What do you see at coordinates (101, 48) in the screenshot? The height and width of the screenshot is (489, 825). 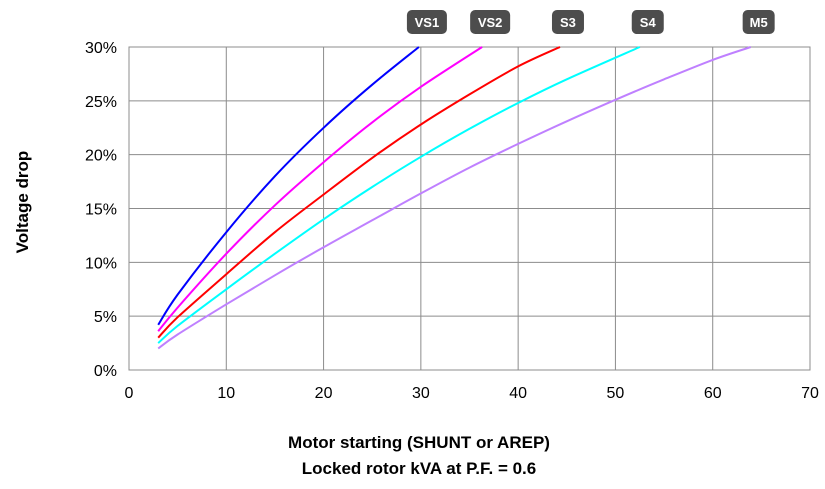 I see `y-tick-label: 30%` at bounding box center [101, 48].